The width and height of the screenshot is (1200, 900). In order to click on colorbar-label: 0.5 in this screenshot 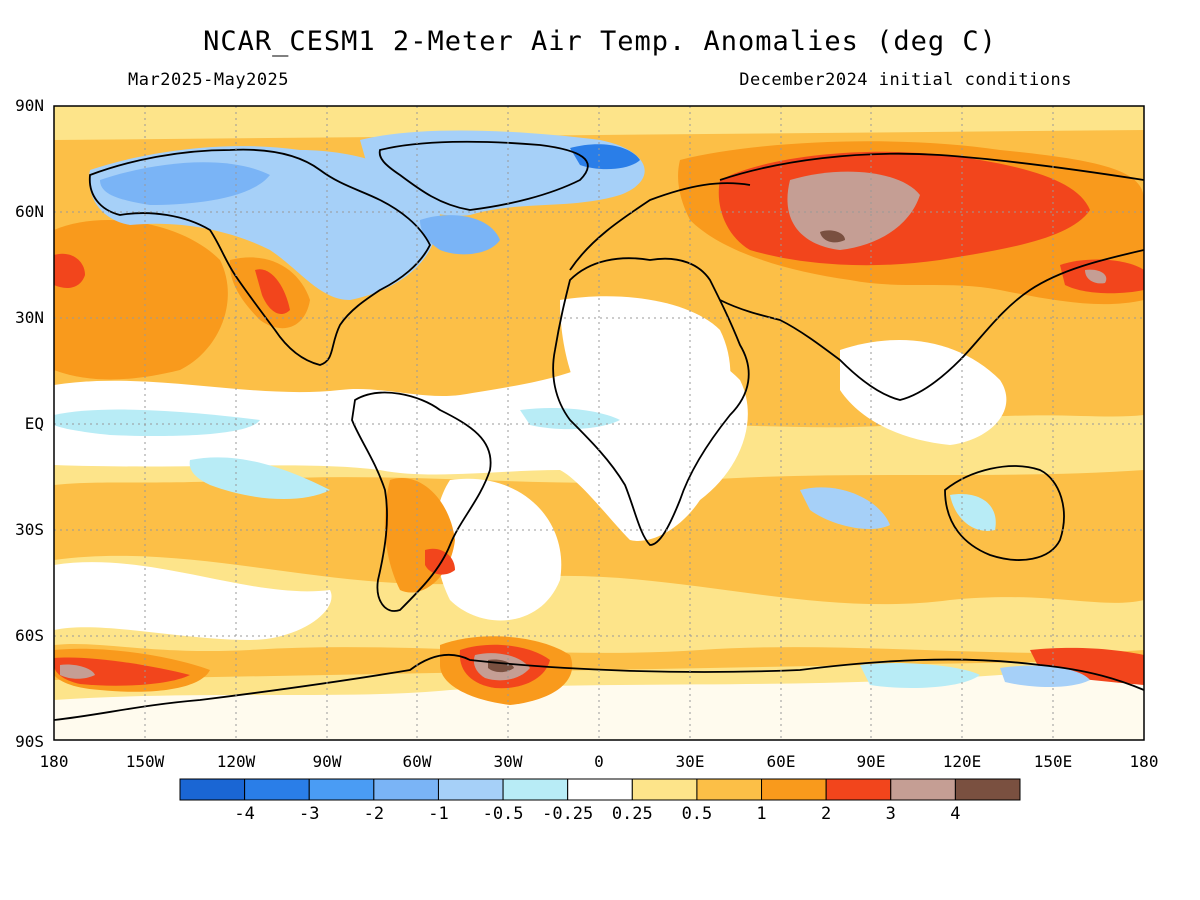, I will do `click(697, 814)`.